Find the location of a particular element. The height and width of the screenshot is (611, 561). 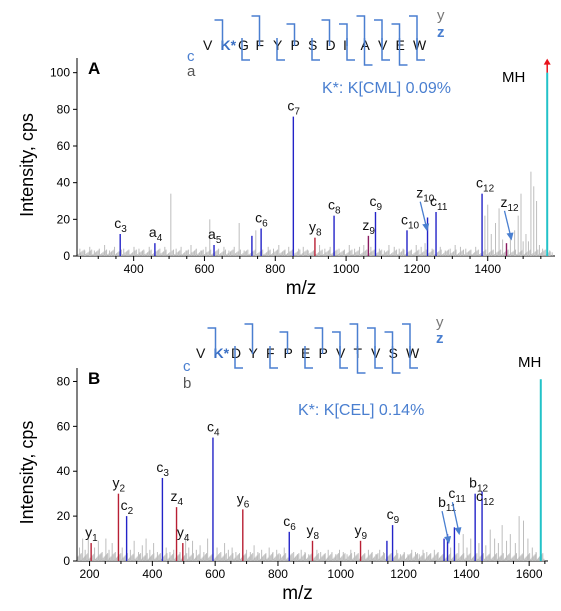

panel-b-x-tick-label: 600 is located at coordinates (215, 574).